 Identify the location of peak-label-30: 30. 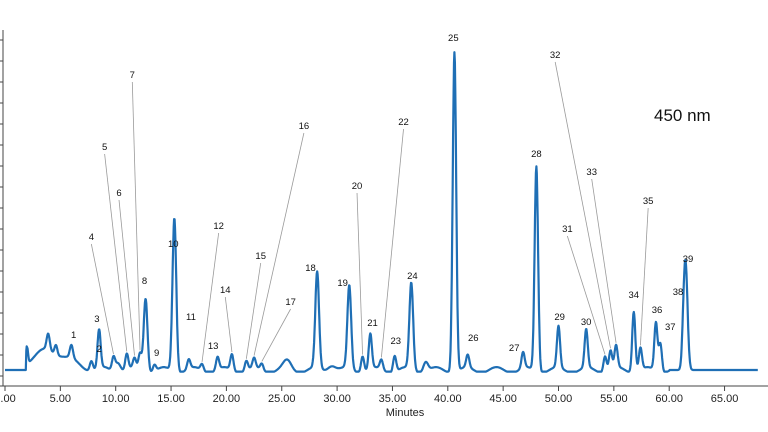
(586, 322).